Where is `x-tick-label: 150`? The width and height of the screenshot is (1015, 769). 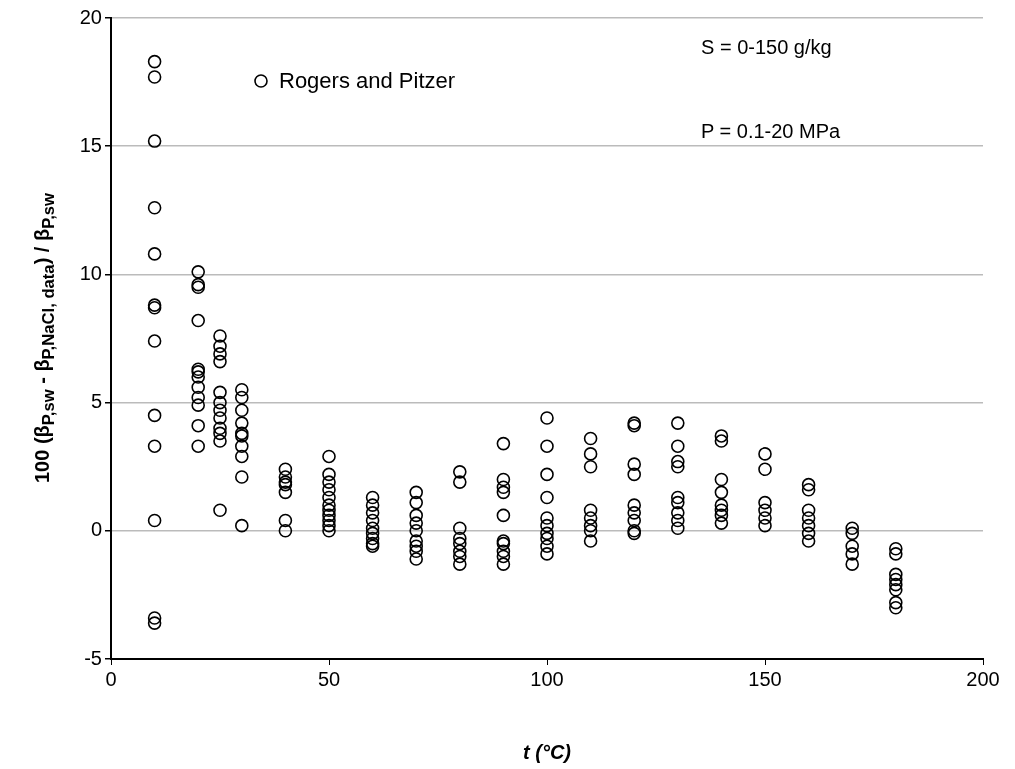
x-tick-label: 150 is located at coordinates (765, 678).